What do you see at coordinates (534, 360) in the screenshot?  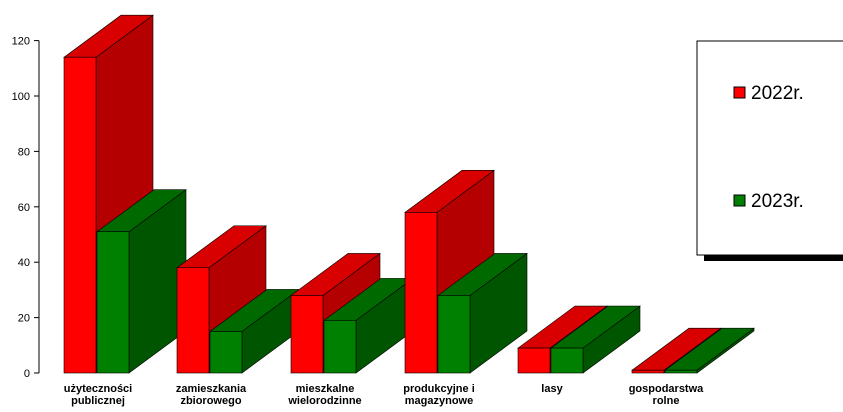 I see `bar-2022-4-front` at bounding box center [534, 360].